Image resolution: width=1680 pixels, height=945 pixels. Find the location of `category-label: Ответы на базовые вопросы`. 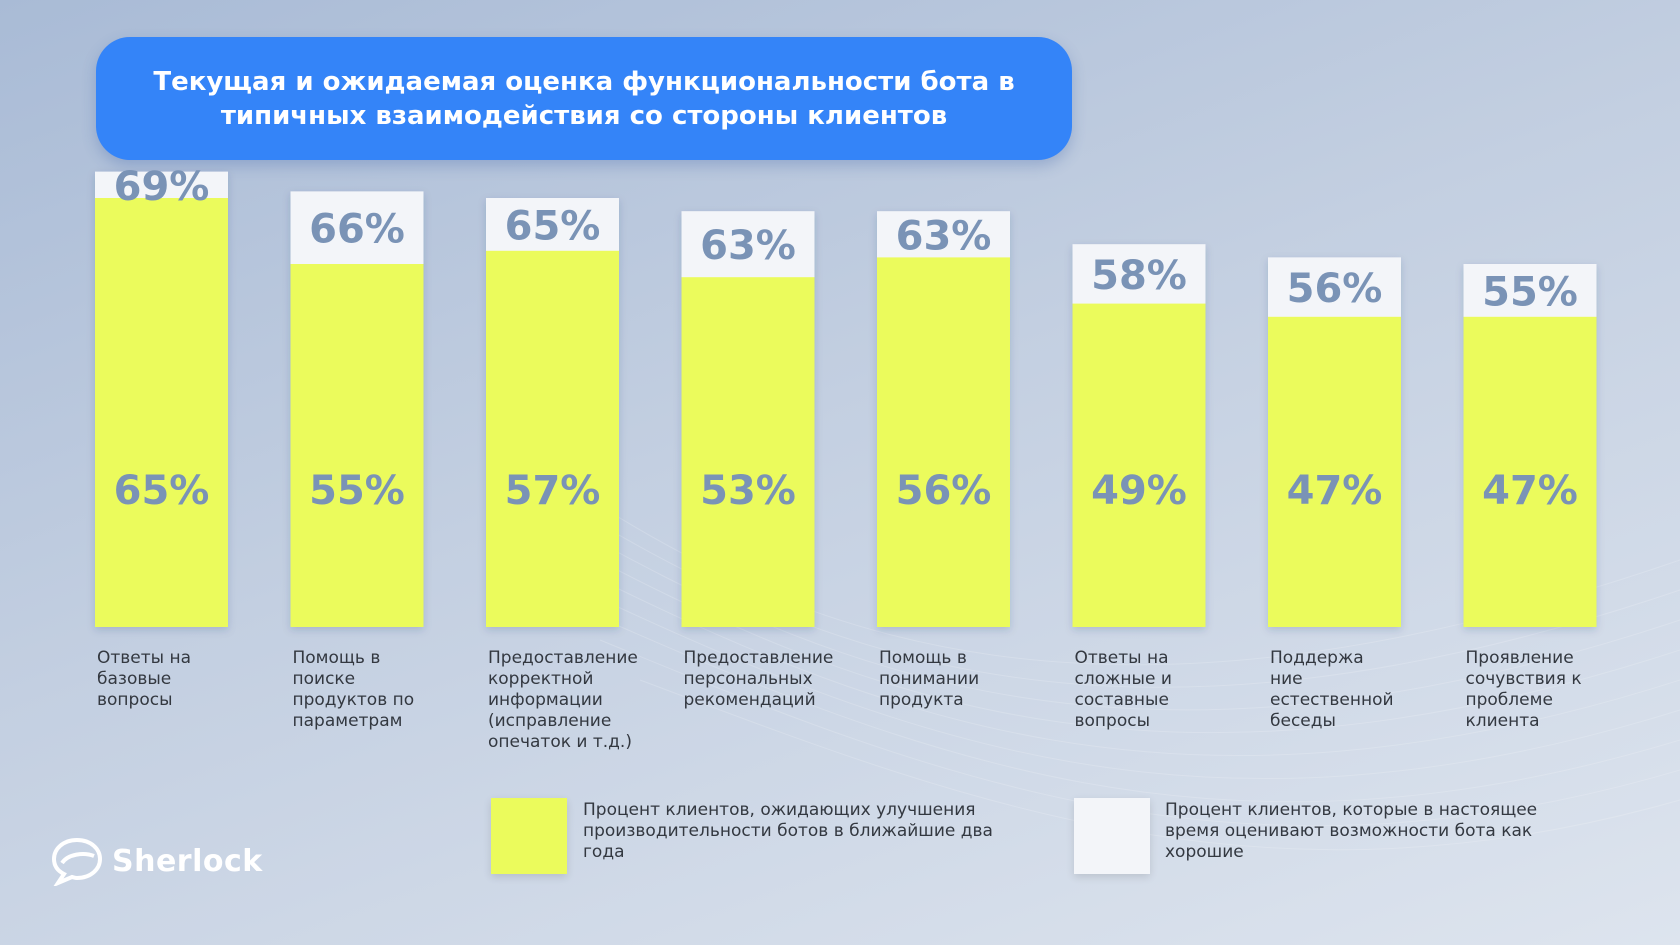

category-label: Ответы на базовые вопросы is located at coordinates (144, 679).